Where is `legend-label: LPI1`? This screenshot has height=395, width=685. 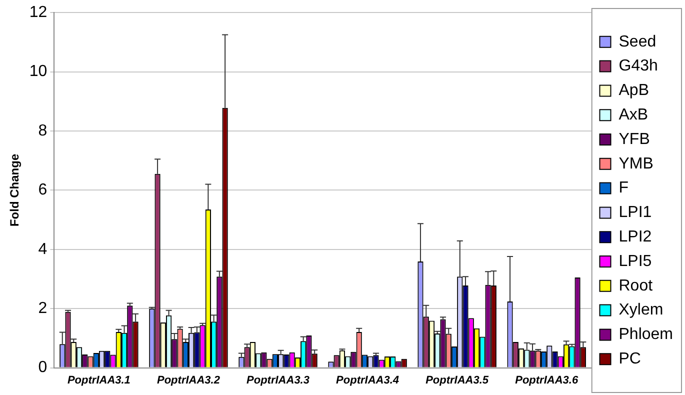 legend-label: LPI1 is located at coordinates (635, 213).